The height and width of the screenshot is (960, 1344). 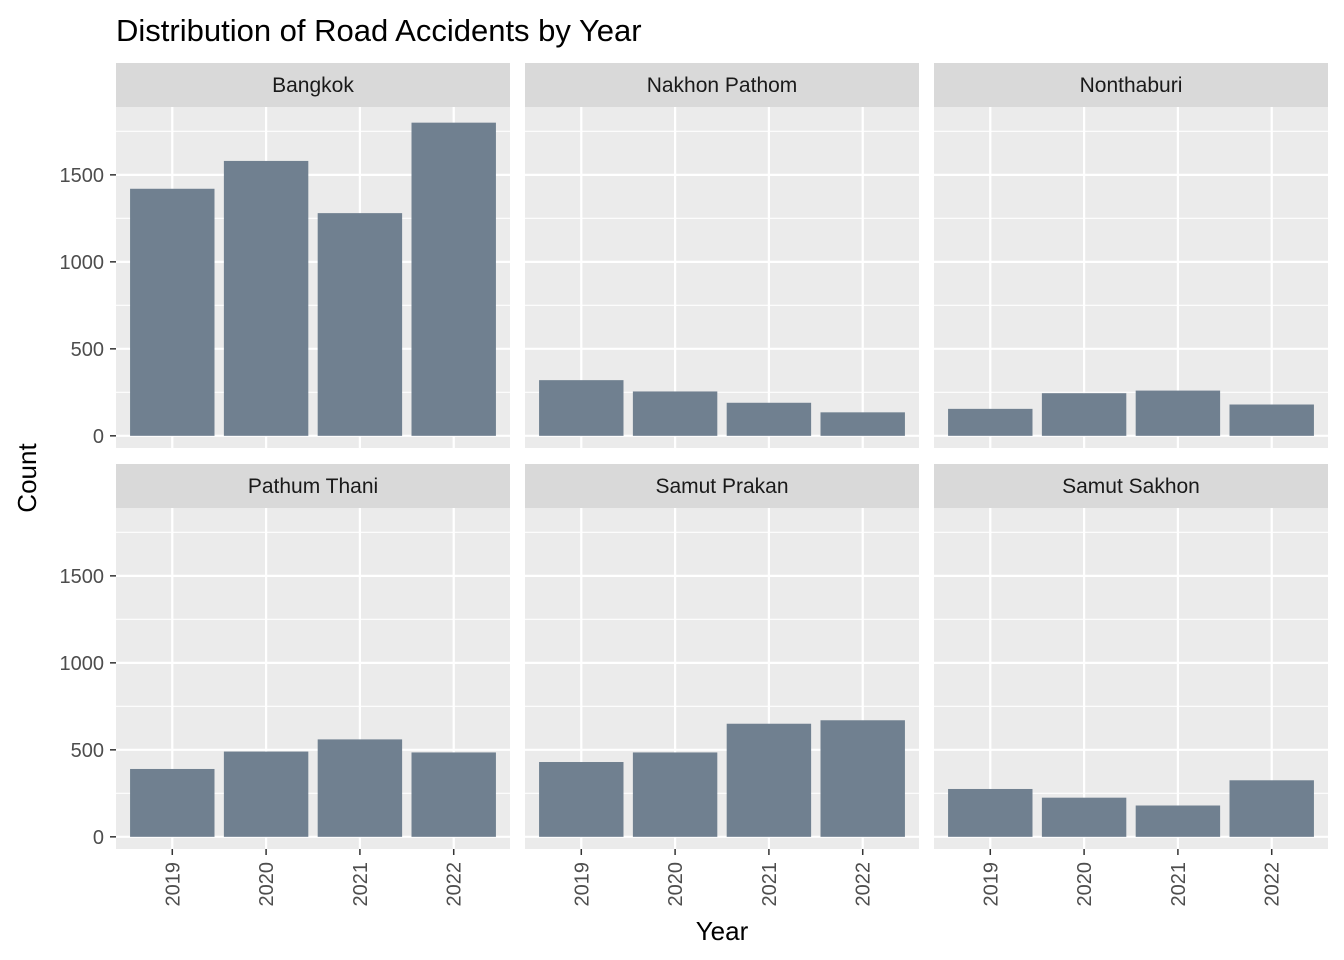 What do you see at coordinates (581, 799) in the screenshot?
I see `bar-samut-prakan-2019` at bounding box center [581, 799].